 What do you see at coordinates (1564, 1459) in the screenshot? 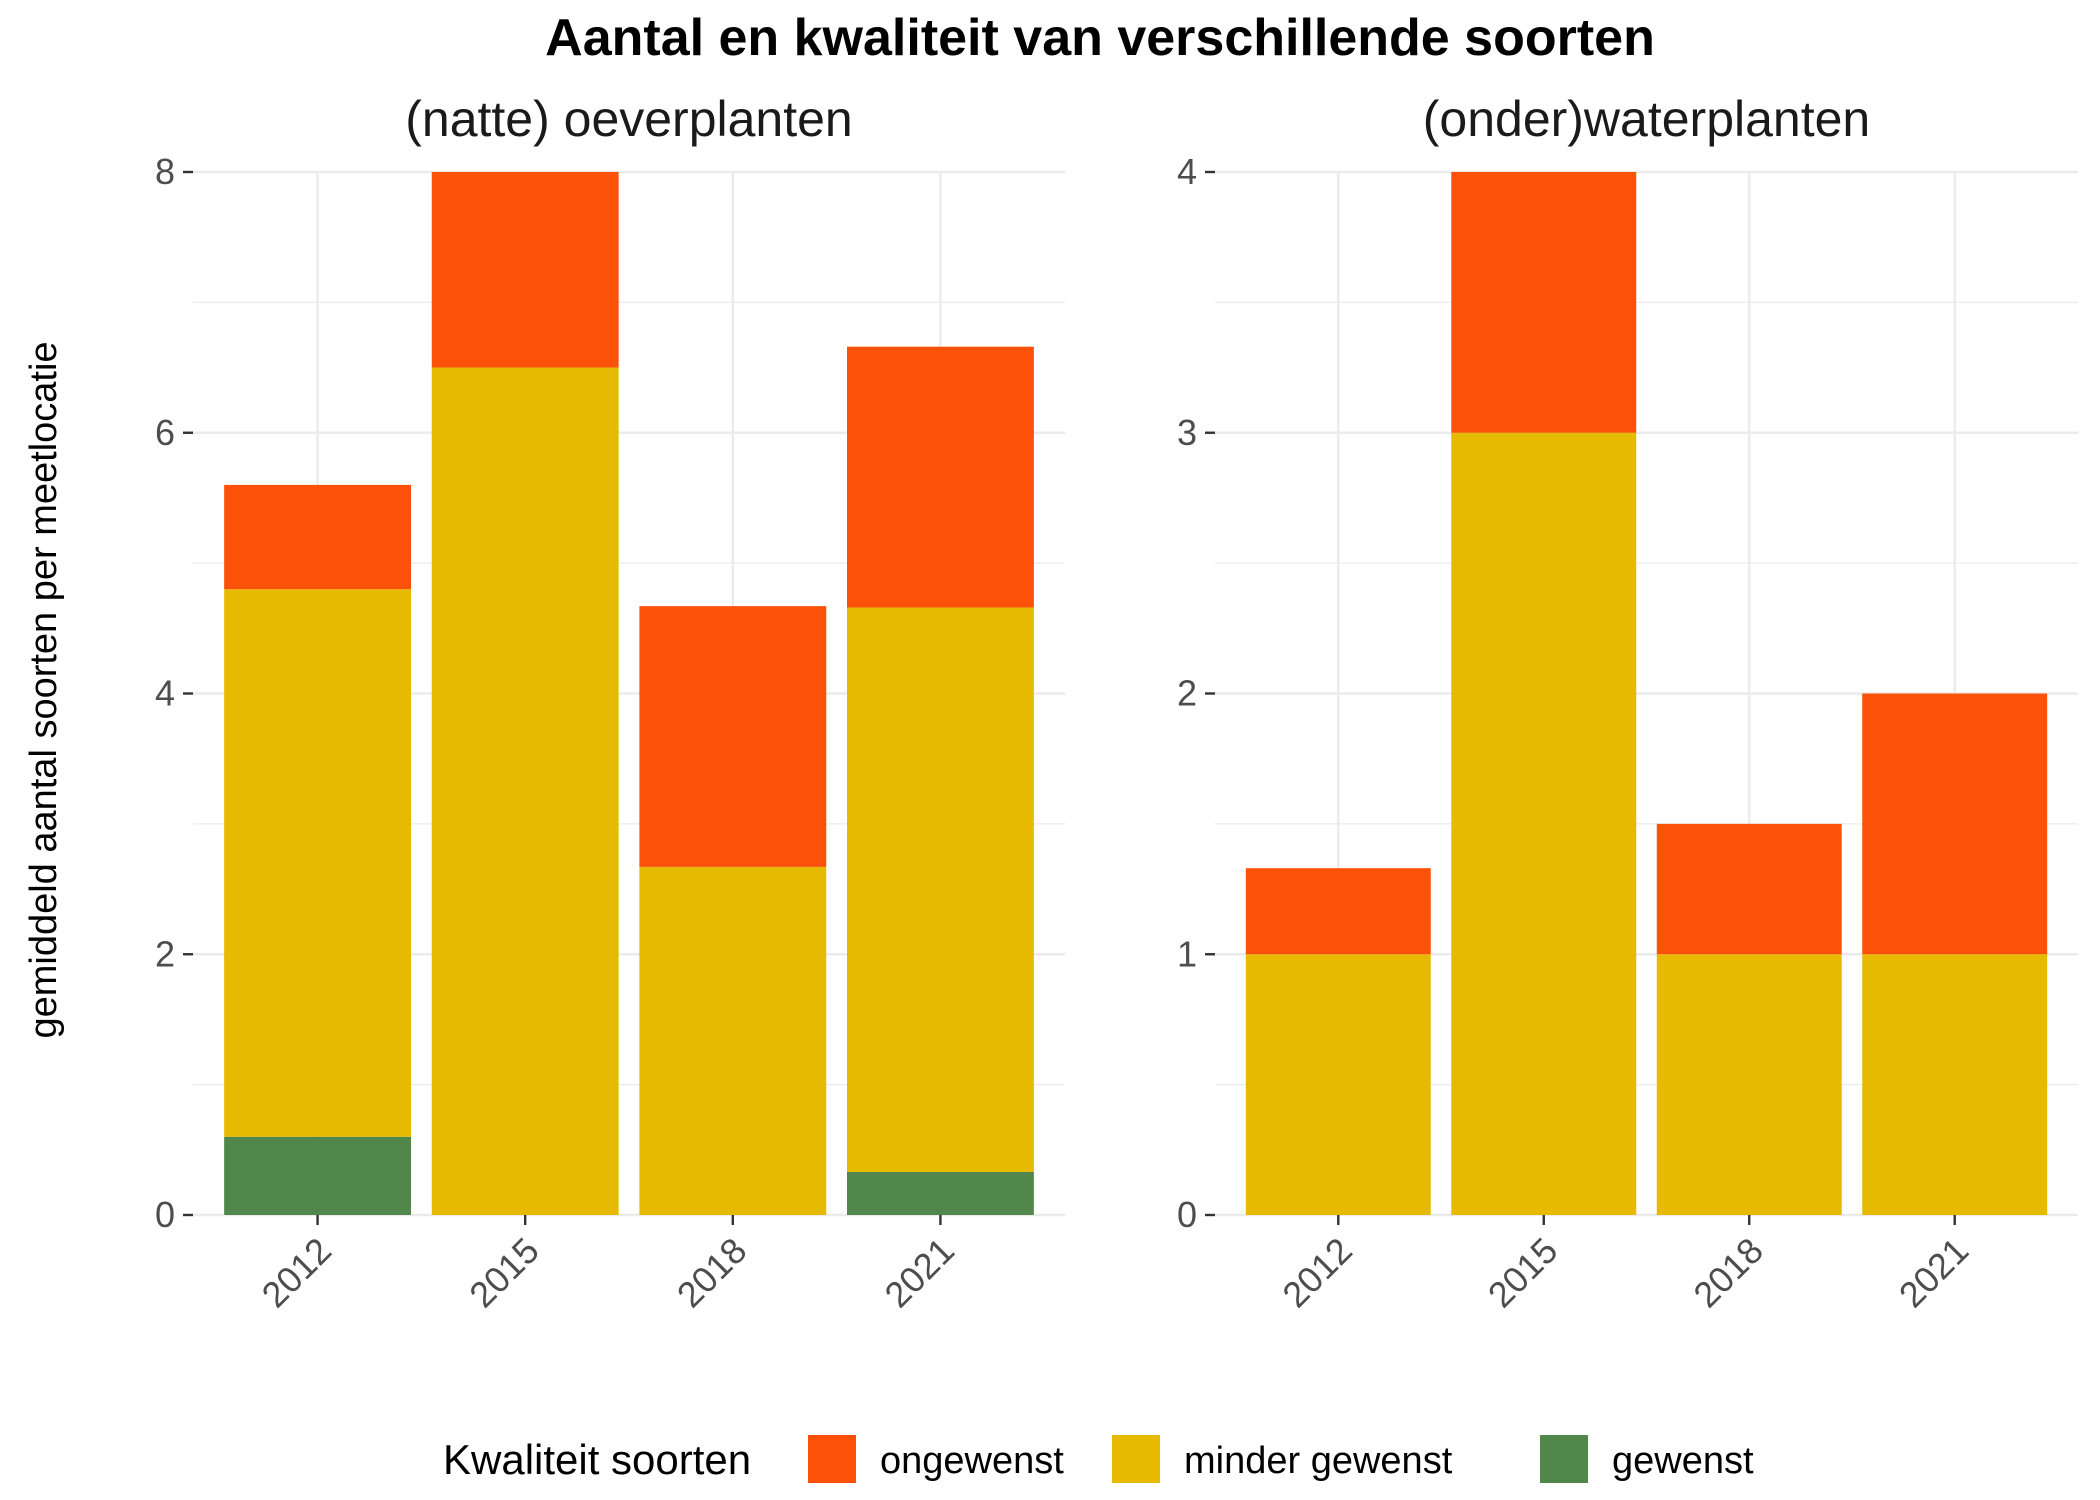
I see `legend-key-gewenst` at bounding box center [1564, 1459].